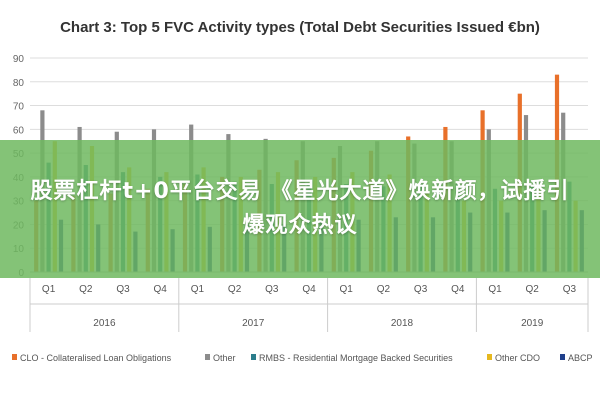 The height and width of the screenshot is (400, 600). Describe the element at coordinates (19, 130) in the screenshot. I see `y-tick-label: 60` at that location.